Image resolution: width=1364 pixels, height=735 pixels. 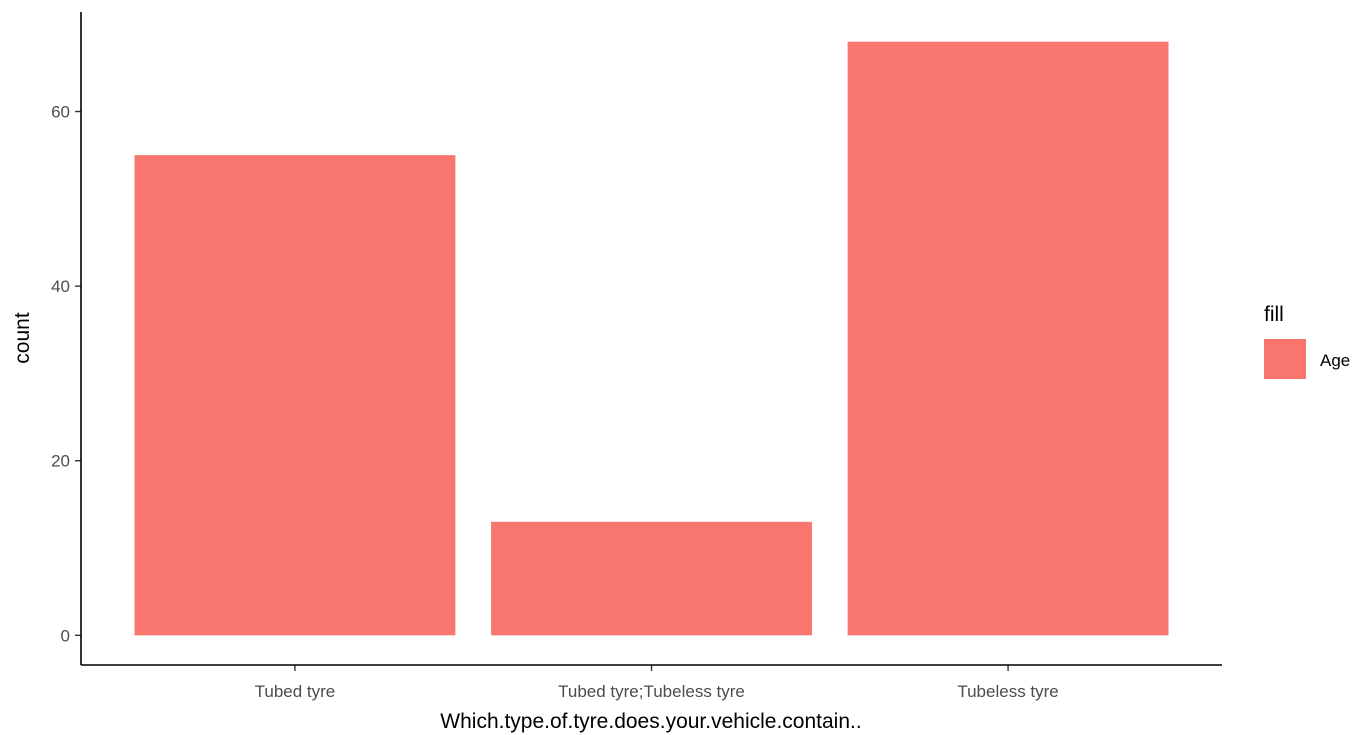 What do you see at coordinates (66, 374) in the screenshot?
I see `y-axis-ticks: 0 20 40 60` at bounding box center [66, 374].